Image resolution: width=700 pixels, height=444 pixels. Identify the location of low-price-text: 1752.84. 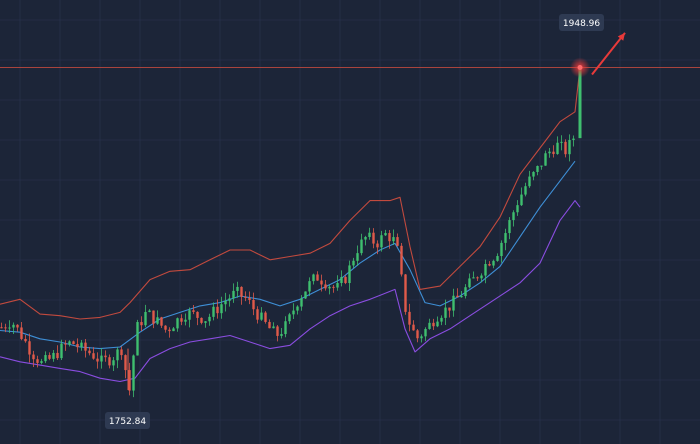
(127, 422).